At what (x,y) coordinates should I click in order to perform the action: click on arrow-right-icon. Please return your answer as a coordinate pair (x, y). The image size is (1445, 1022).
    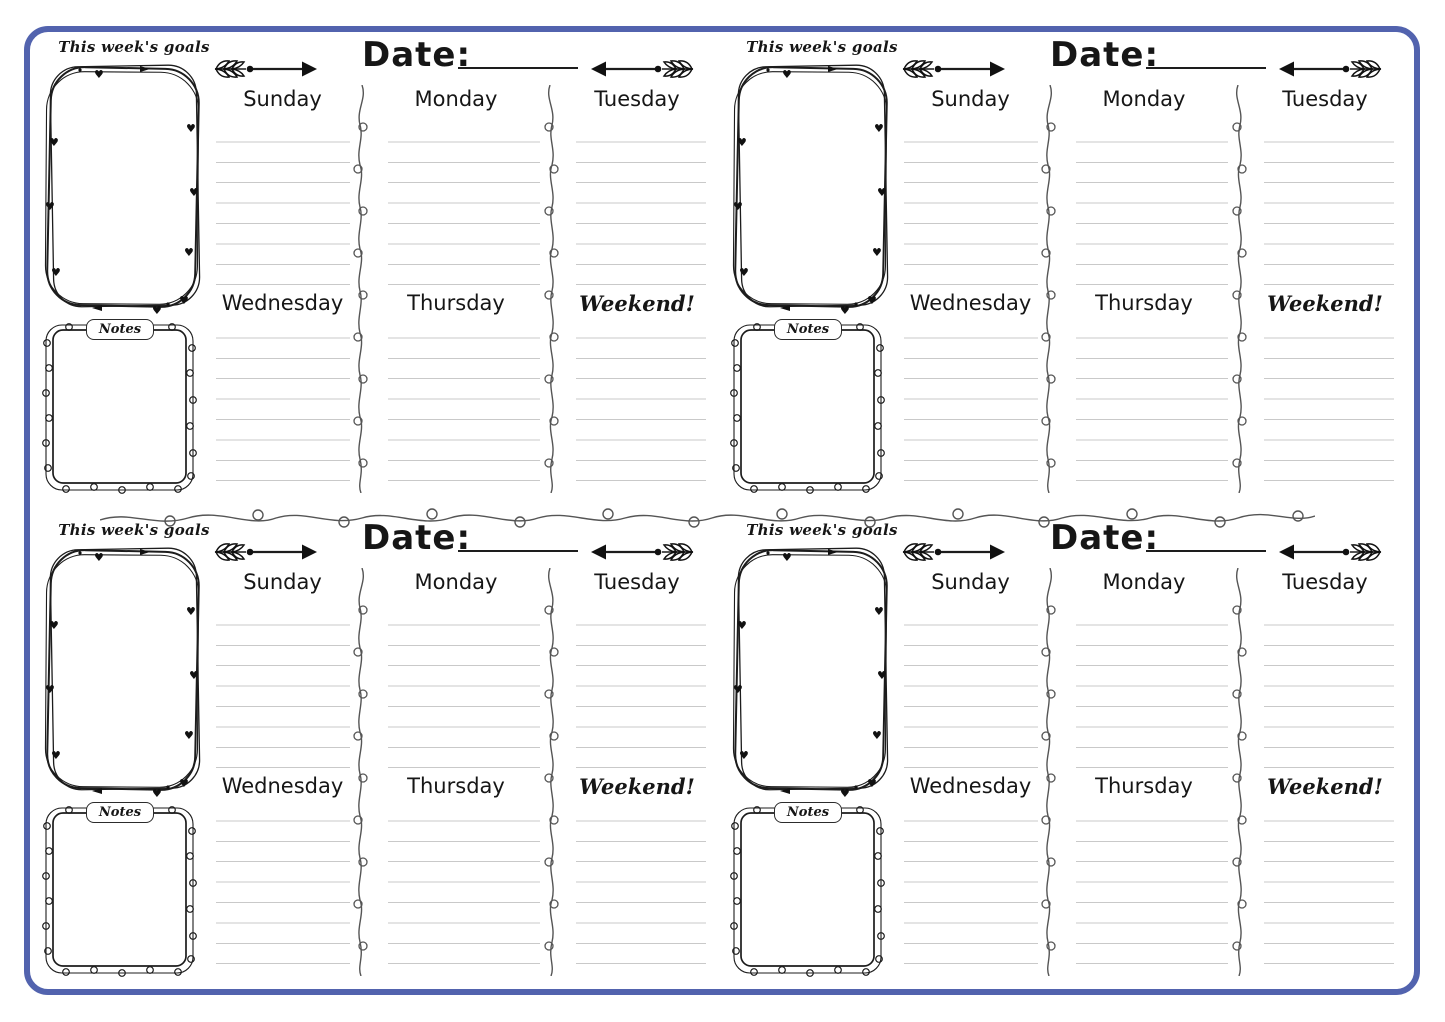
    Looking at the image, I should click on (265, 69).